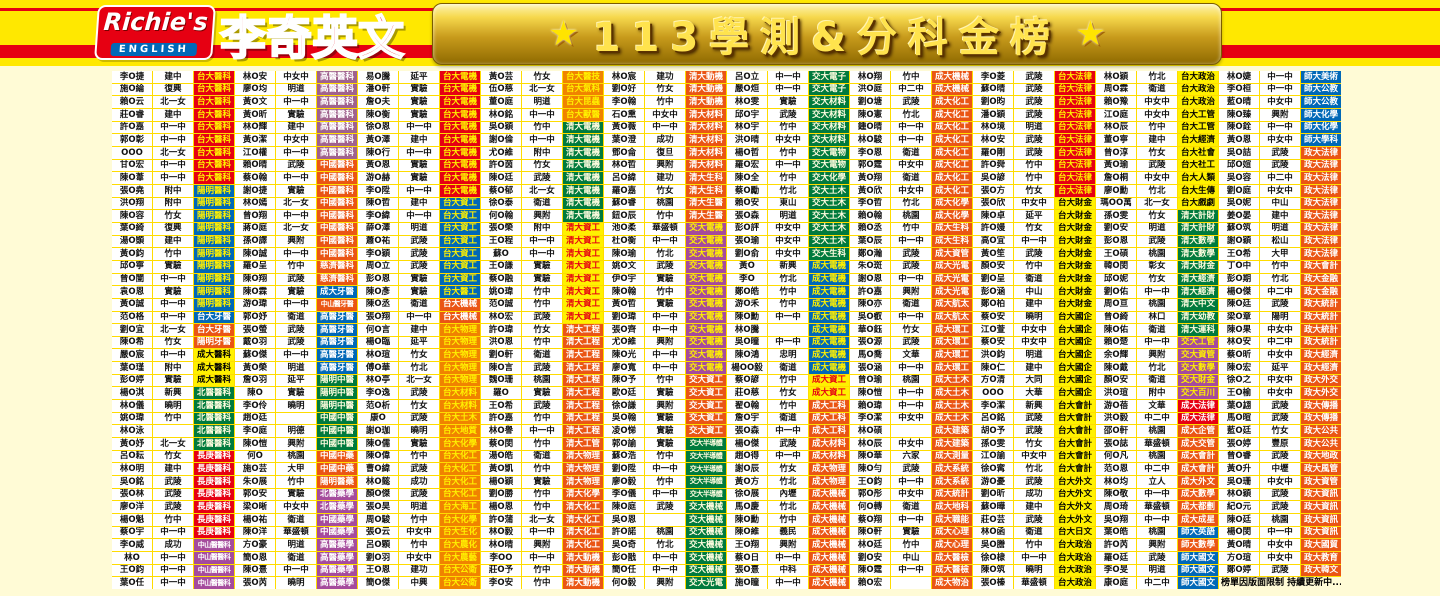 The image size is (1440, 596). Describe the element at coordinates (706, 241) in the screenshot. I see `admitted-dept: 交大電機` at that location.